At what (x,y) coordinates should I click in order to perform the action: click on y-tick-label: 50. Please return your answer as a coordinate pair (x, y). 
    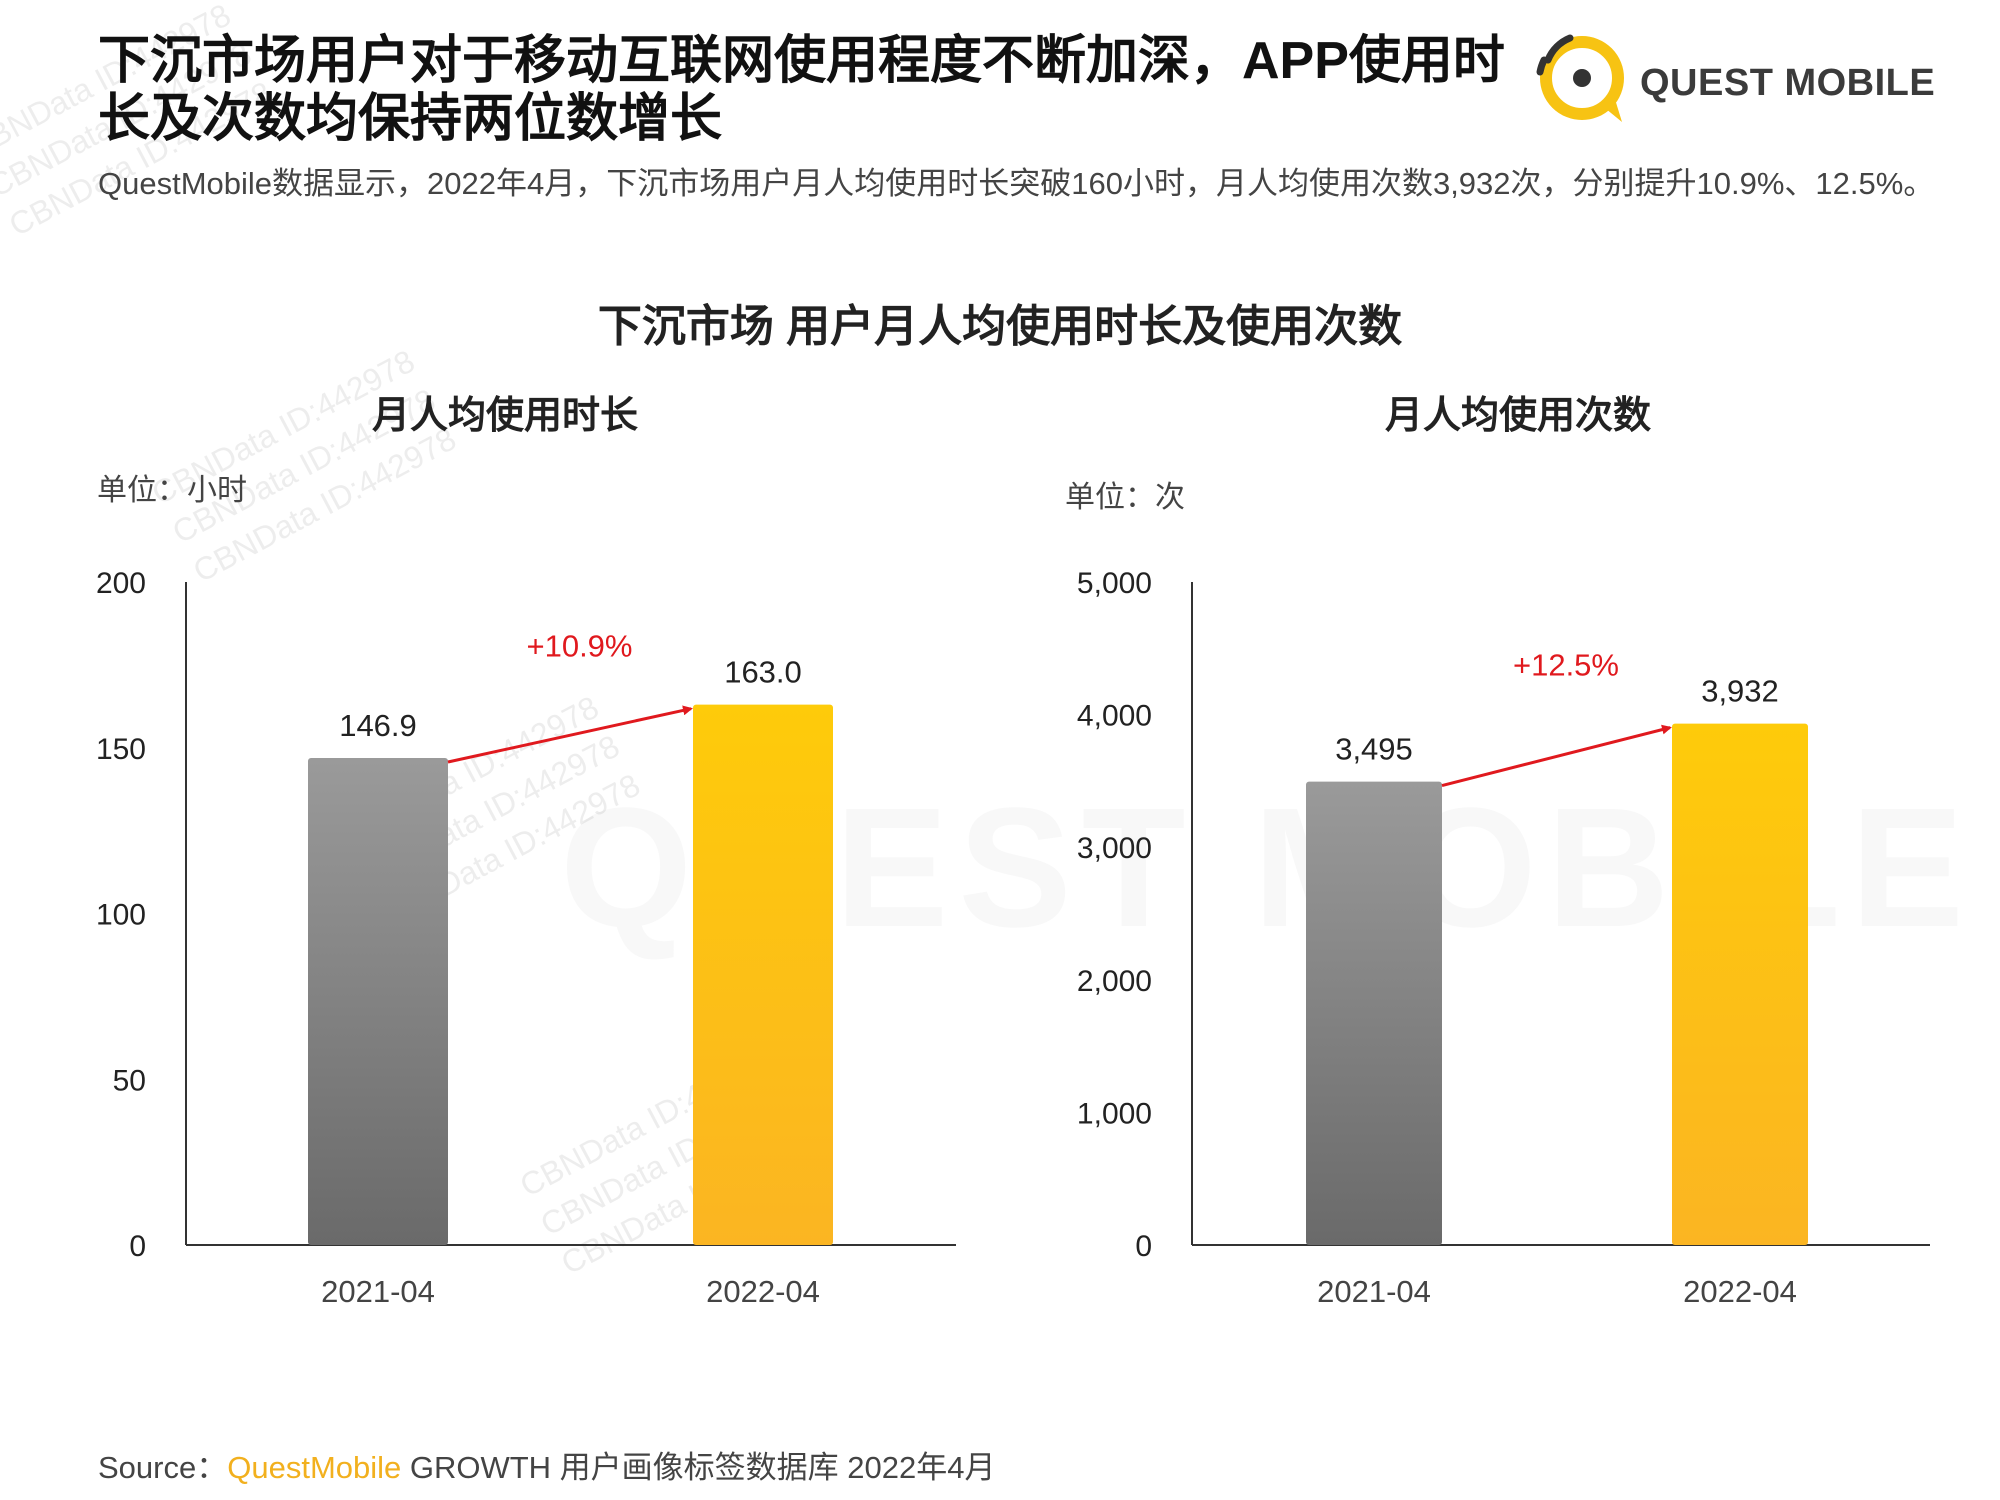
    Looking at the image, I should click on (129, 1080).